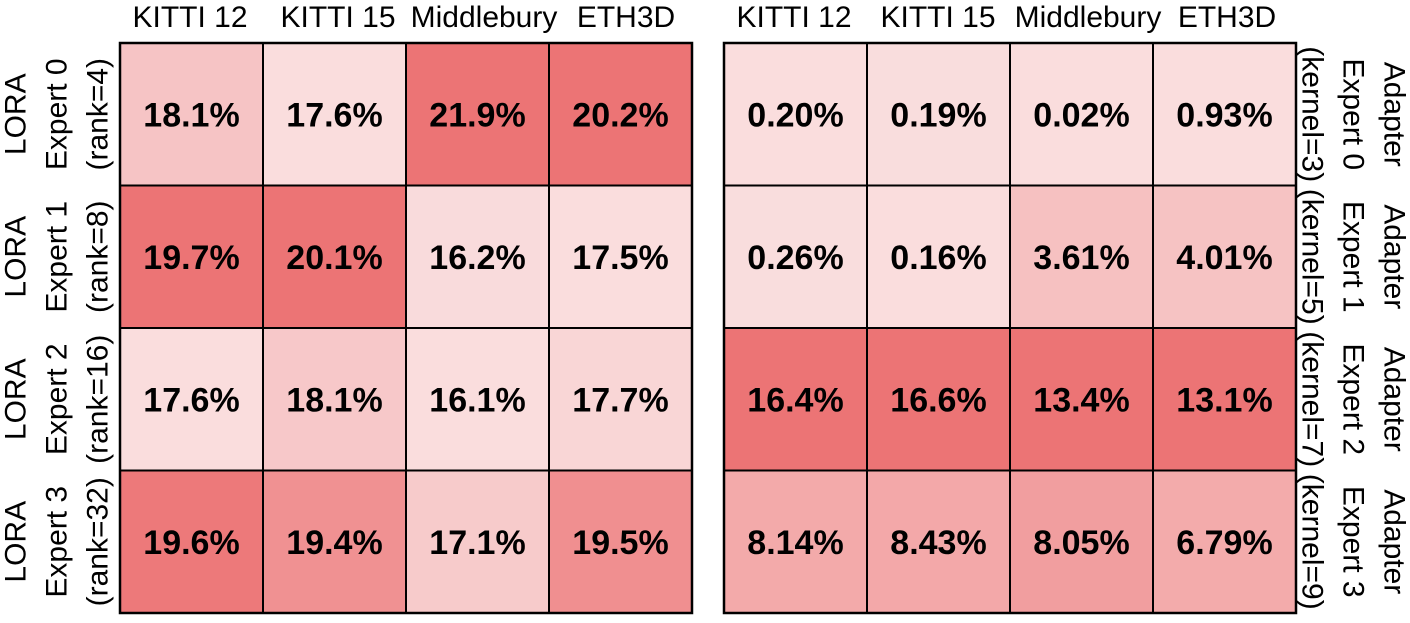  I want to click on column-label-0-2: Middlebury, so click(484, 17).